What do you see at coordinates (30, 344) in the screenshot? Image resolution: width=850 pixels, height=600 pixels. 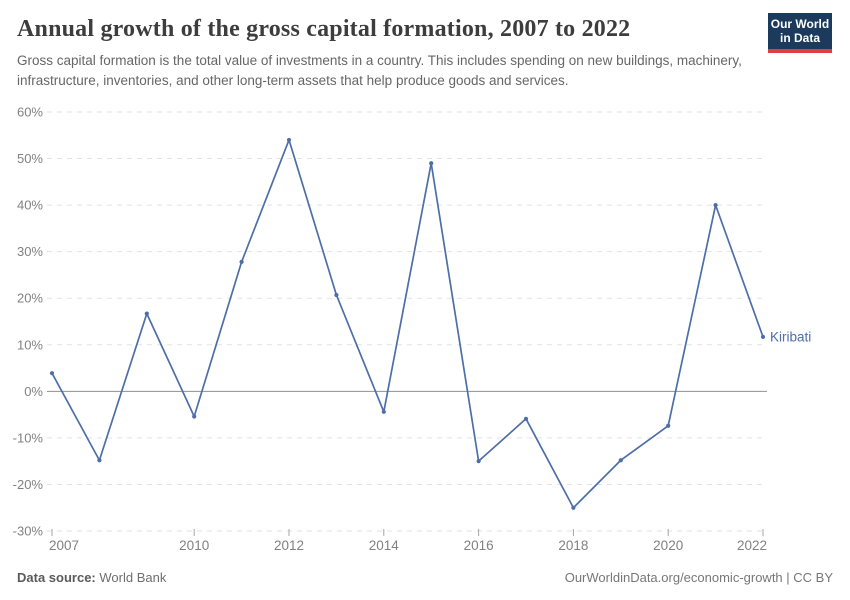 I see `y-axis-label: 10%` at bounding box center [30, 344].